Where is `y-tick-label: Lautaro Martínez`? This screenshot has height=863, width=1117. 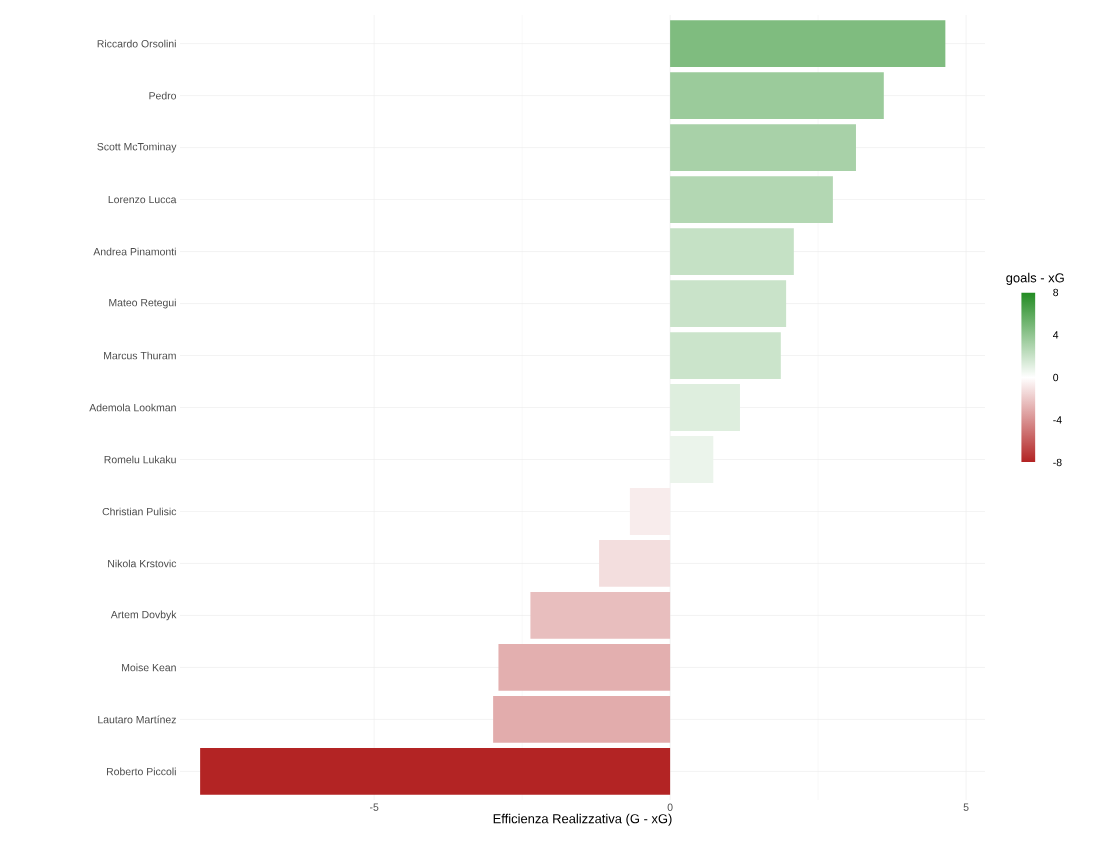 y-tick-label: Lautaro Martínez is located at coordinates (137, 719).